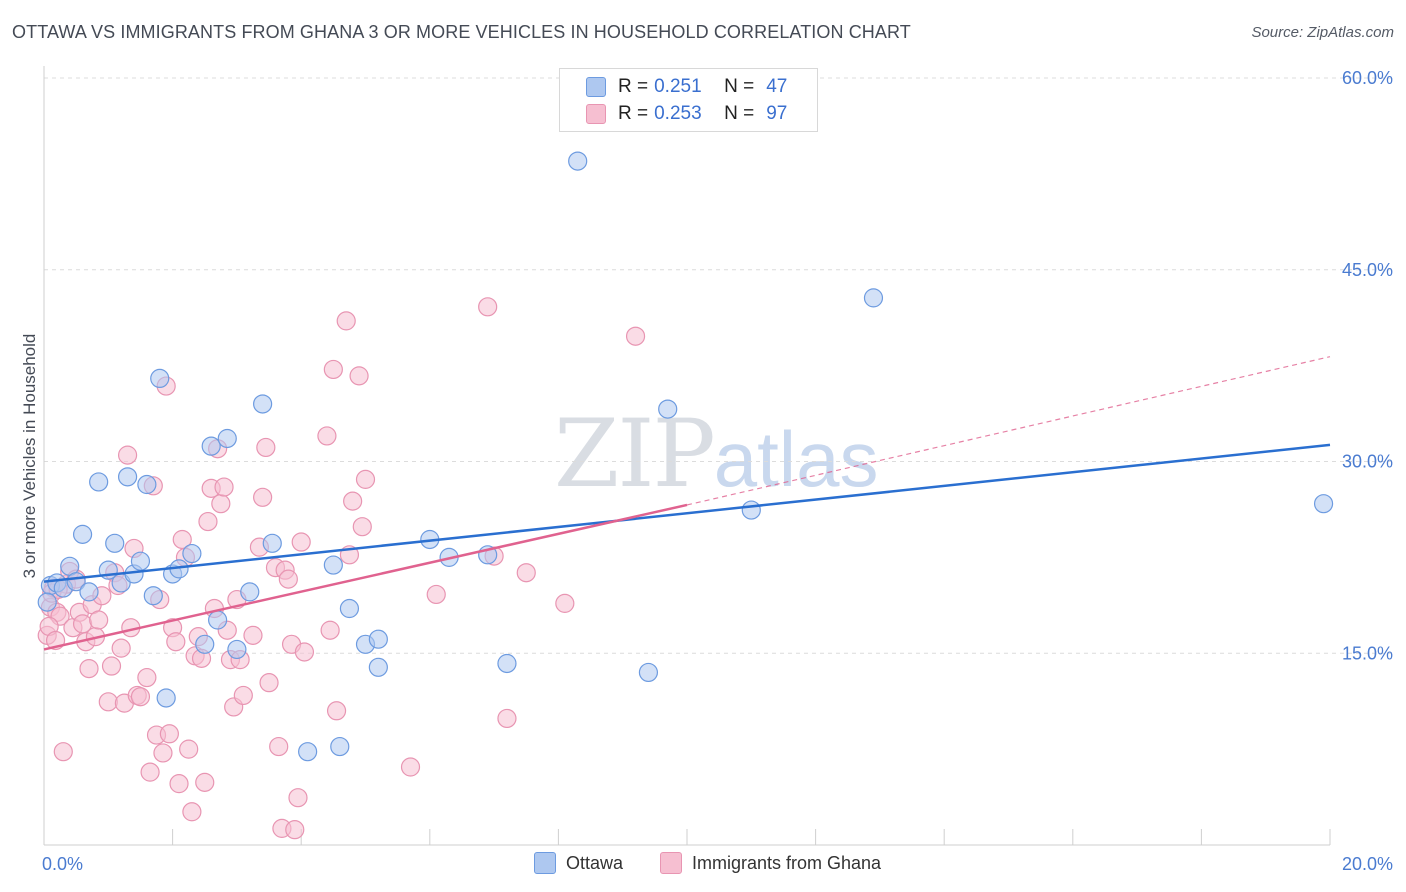 The height and width of the screenshot is (892, 1406). Describe the element at coordinates (1367, 653) in the screenshot. I see `y-tick-label: 15.0%` at that location.